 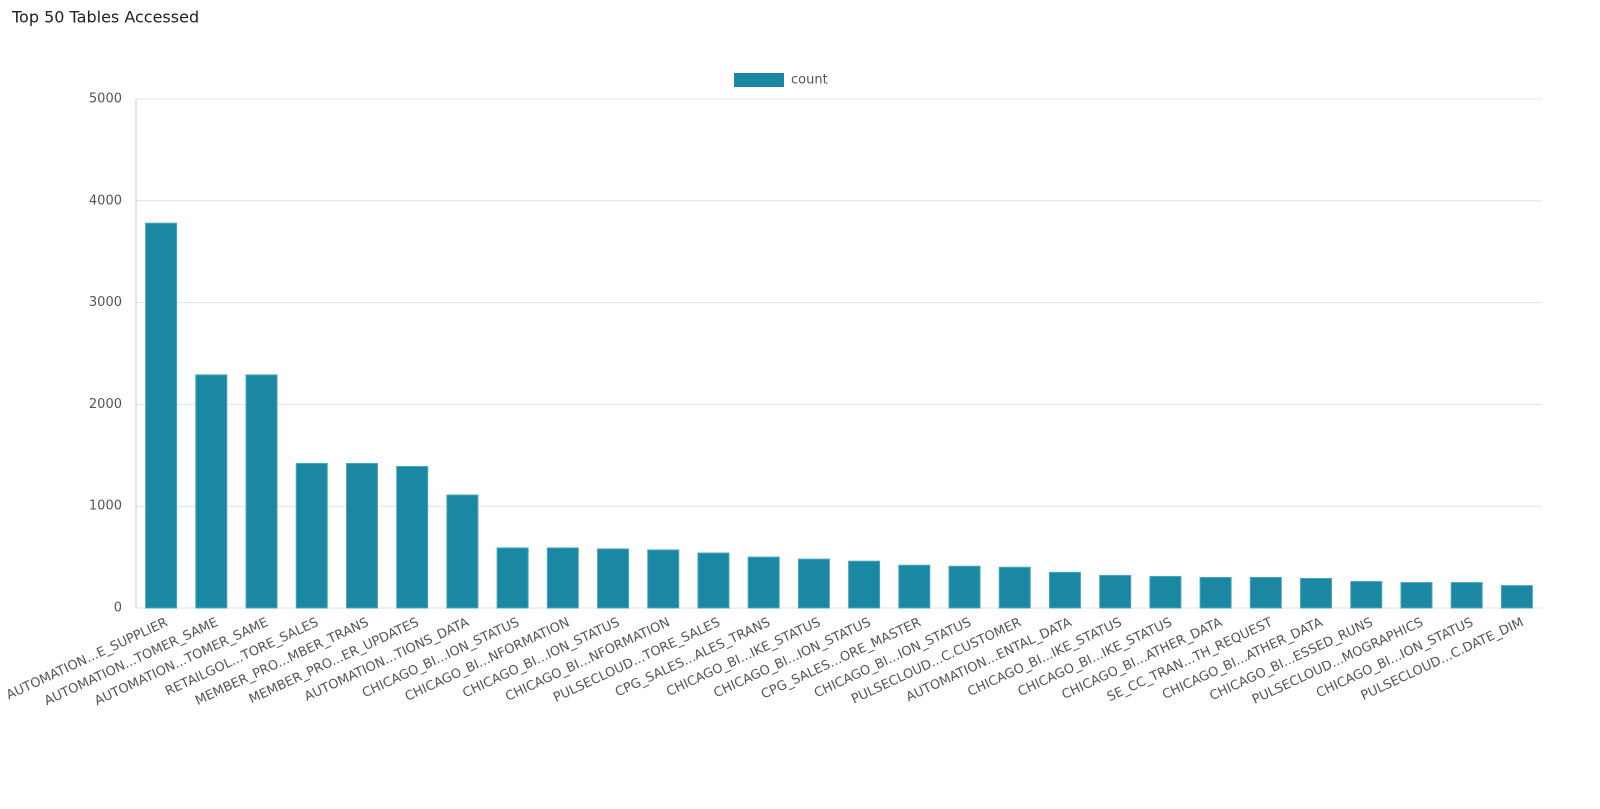 What do you see at coordinates (105, 200) in the screenshot?
I see `y-tick-label: 4000` at bounding box center [105, 200].